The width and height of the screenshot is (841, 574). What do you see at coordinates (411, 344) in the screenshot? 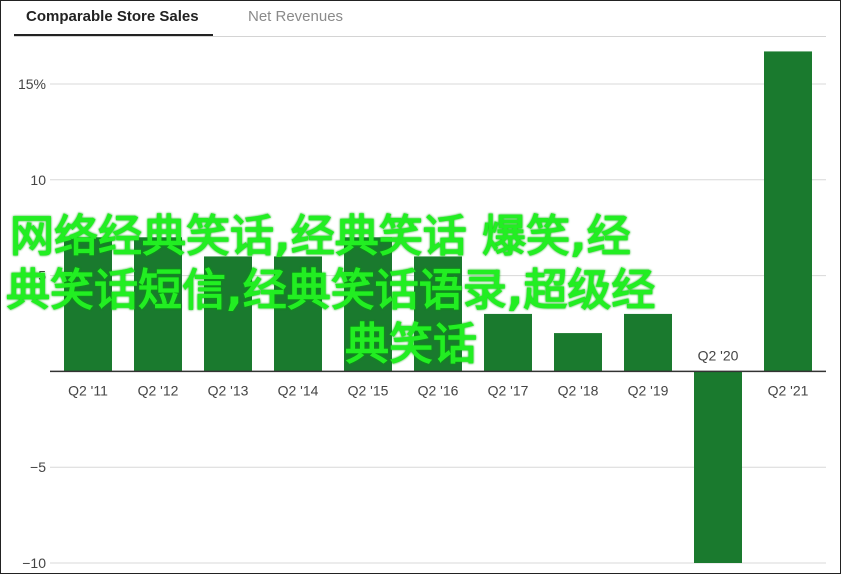
I see `overlay-line-3: 典笑话` at bounding box center [411, 344].